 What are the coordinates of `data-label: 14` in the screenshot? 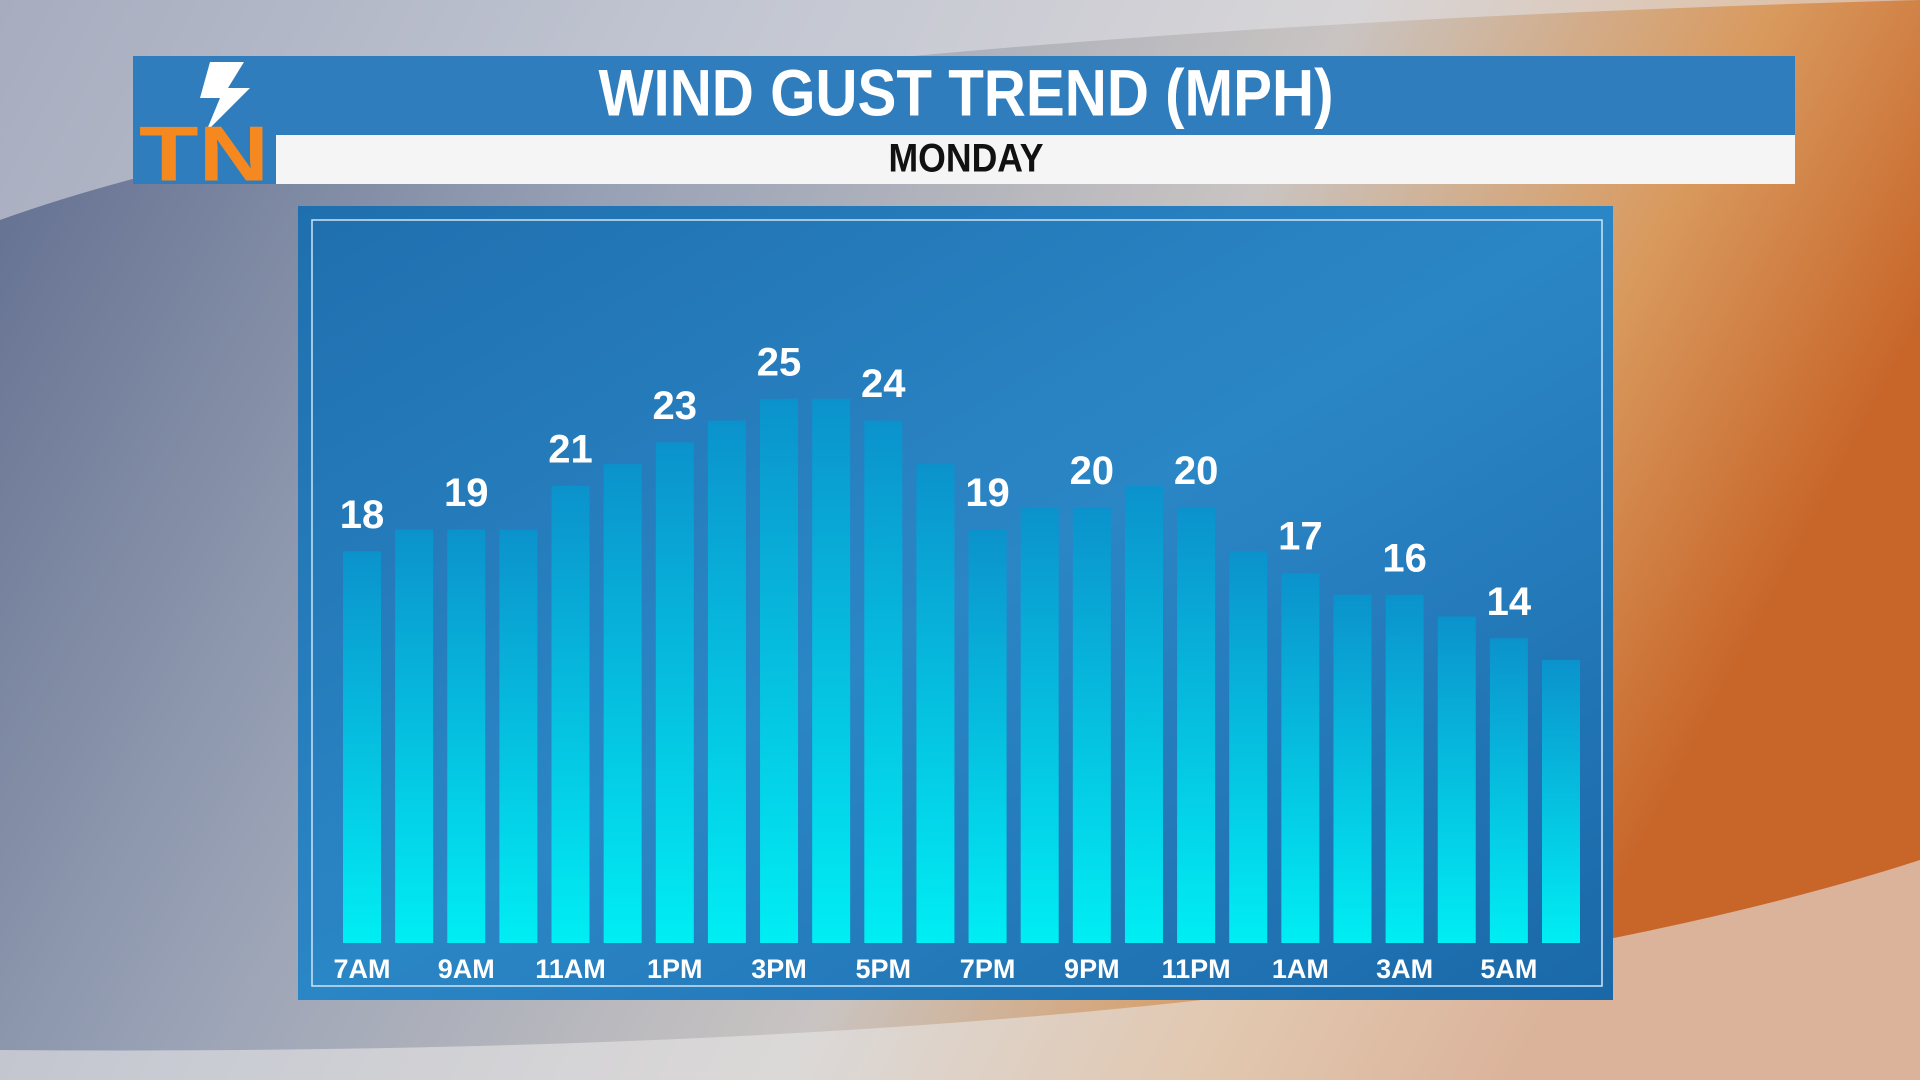 It's located at (1509, 602).